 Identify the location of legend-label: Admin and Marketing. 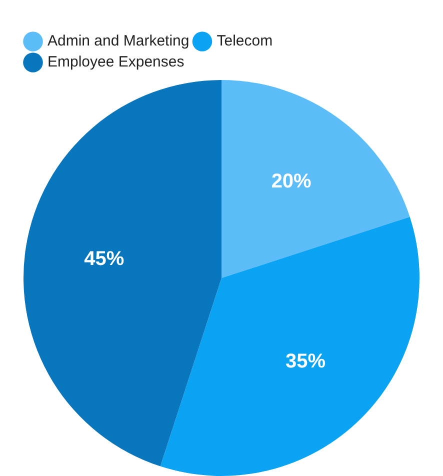
(119, 41).